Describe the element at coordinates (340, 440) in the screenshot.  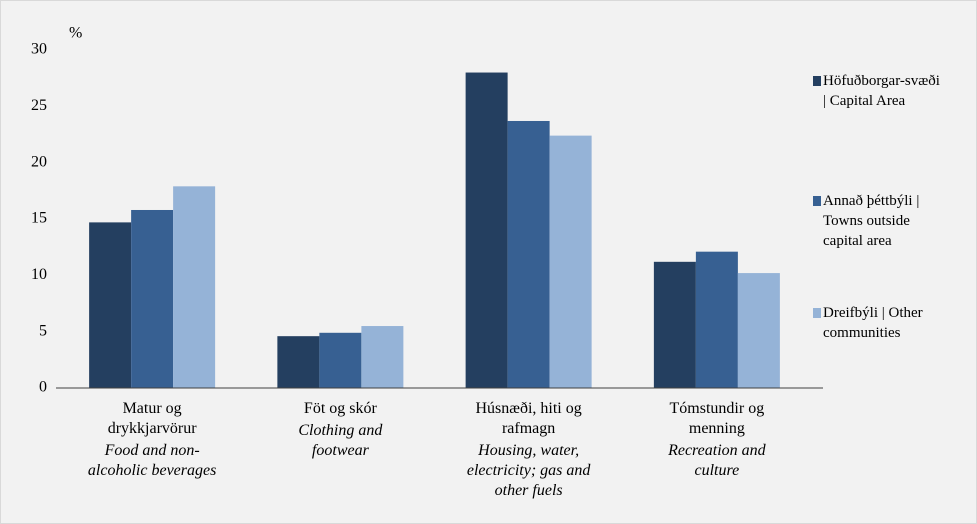
I see `x-tick-label-en: Clothing and footwear` at that location.